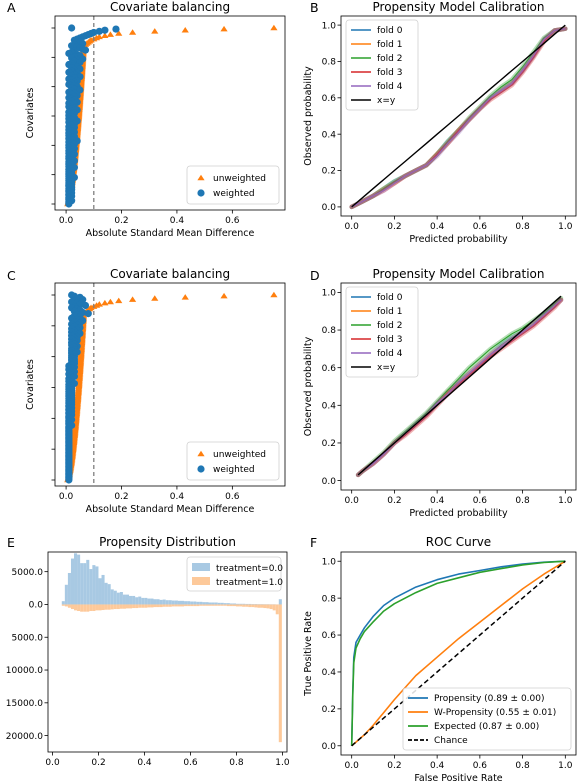 This screenshot has width=581, height=784. I want to click on panel-b-xtick-label: 0.6, so click(480, 227).